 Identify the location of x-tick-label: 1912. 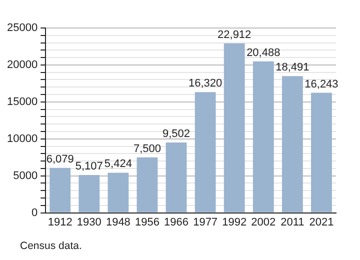
(60, 222).